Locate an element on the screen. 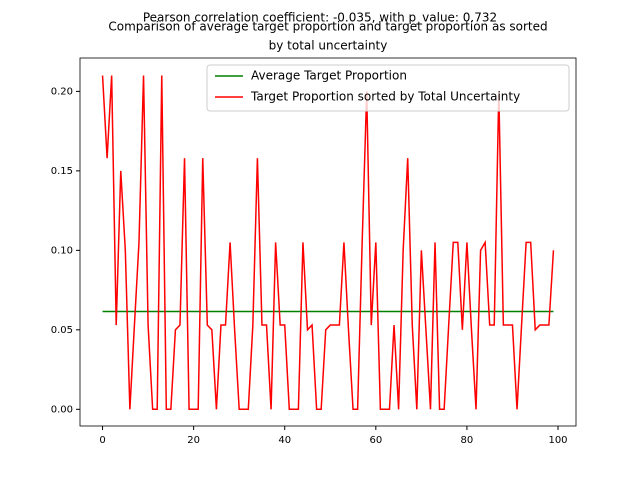 The height and width of the screenshot is (484, 640). y-tick-label: 0.05 is located at coordinates (62, 330).